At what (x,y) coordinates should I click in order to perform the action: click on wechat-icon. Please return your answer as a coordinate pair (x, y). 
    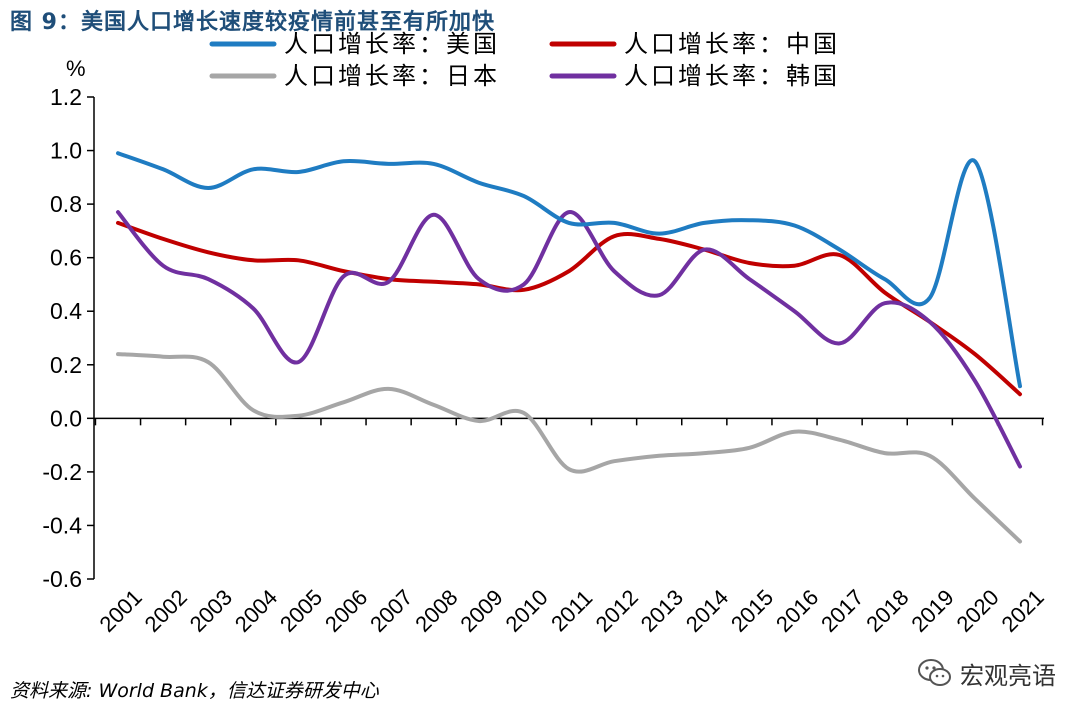
    Looking at the image, I should click on (934, 672).